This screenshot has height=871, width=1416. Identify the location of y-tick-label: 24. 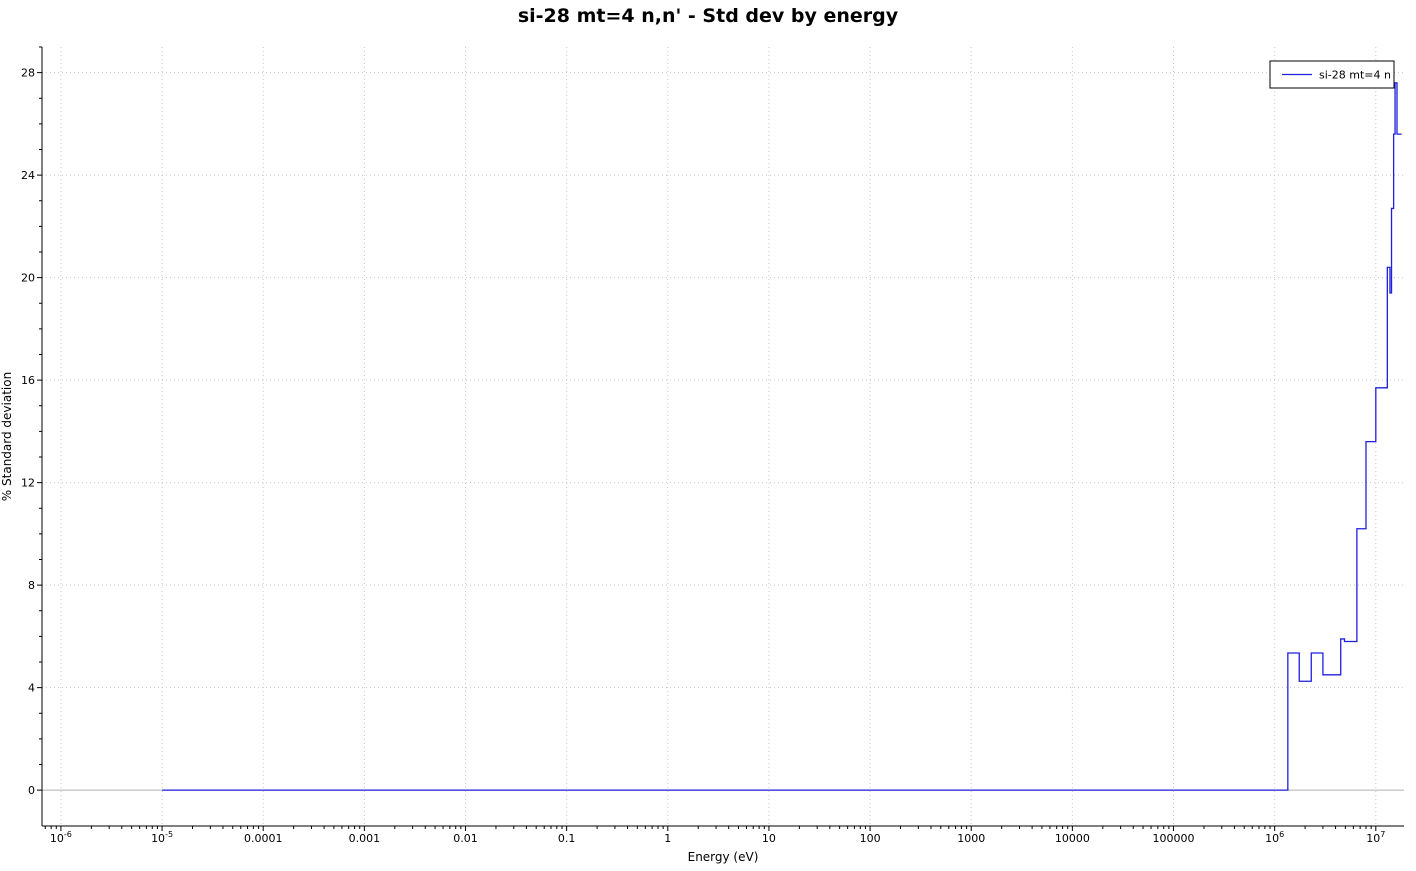
(28, 175).